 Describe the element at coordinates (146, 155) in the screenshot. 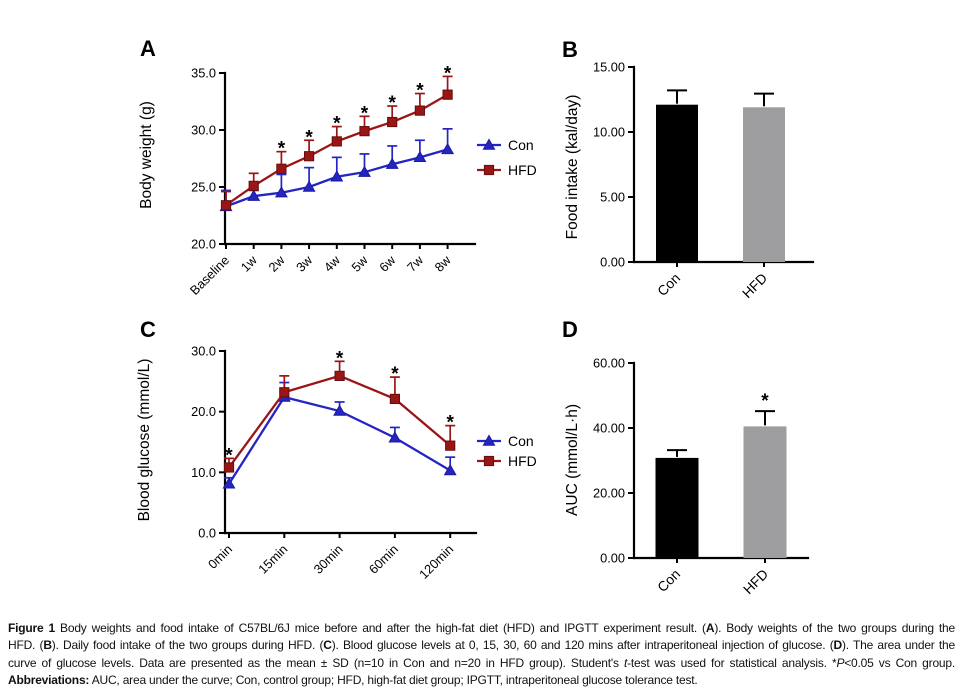

I see `y-axis-label: Body weight (g)` at that location.